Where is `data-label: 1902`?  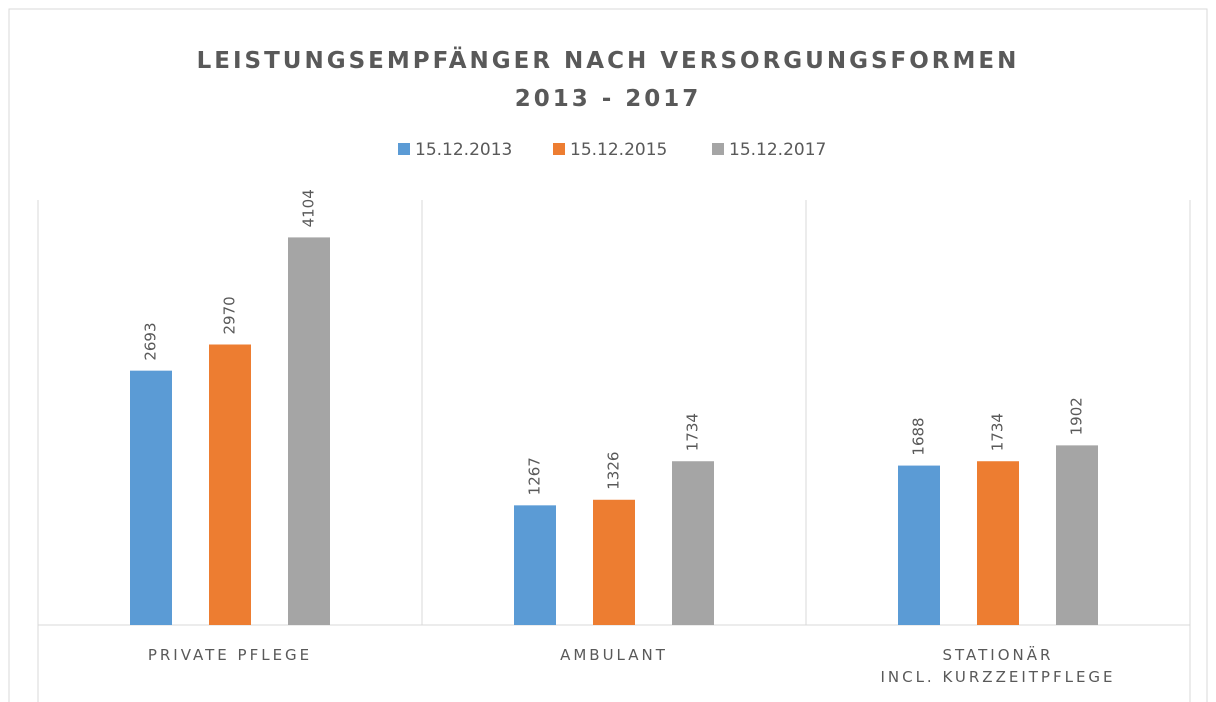 data-label: 1902 is located at coordinates (1077, 416).